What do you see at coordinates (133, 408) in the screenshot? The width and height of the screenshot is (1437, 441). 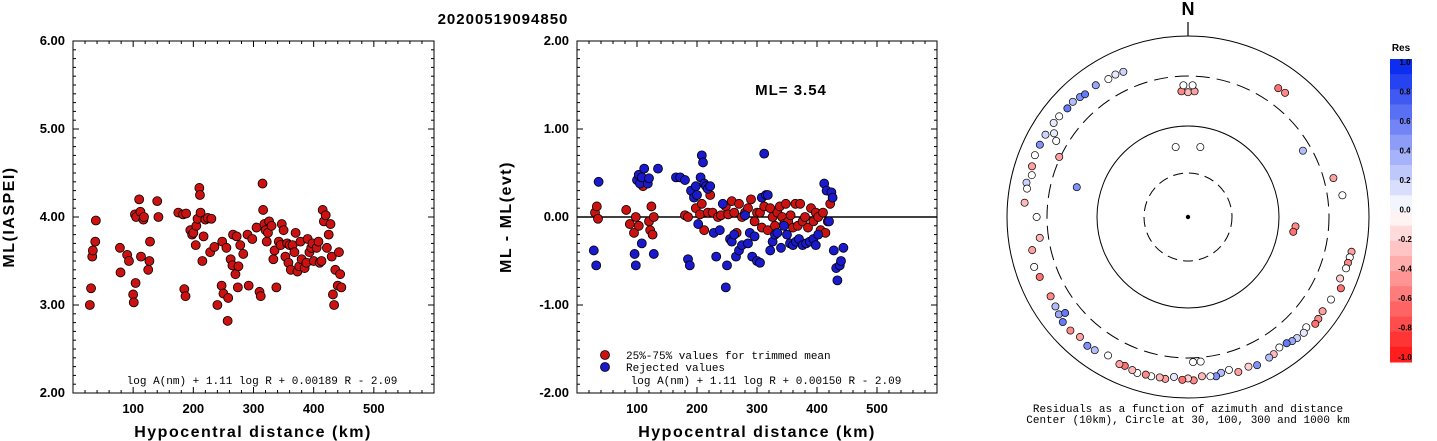 I see `x-tick-label: 100` at bounding box center [133, 408].